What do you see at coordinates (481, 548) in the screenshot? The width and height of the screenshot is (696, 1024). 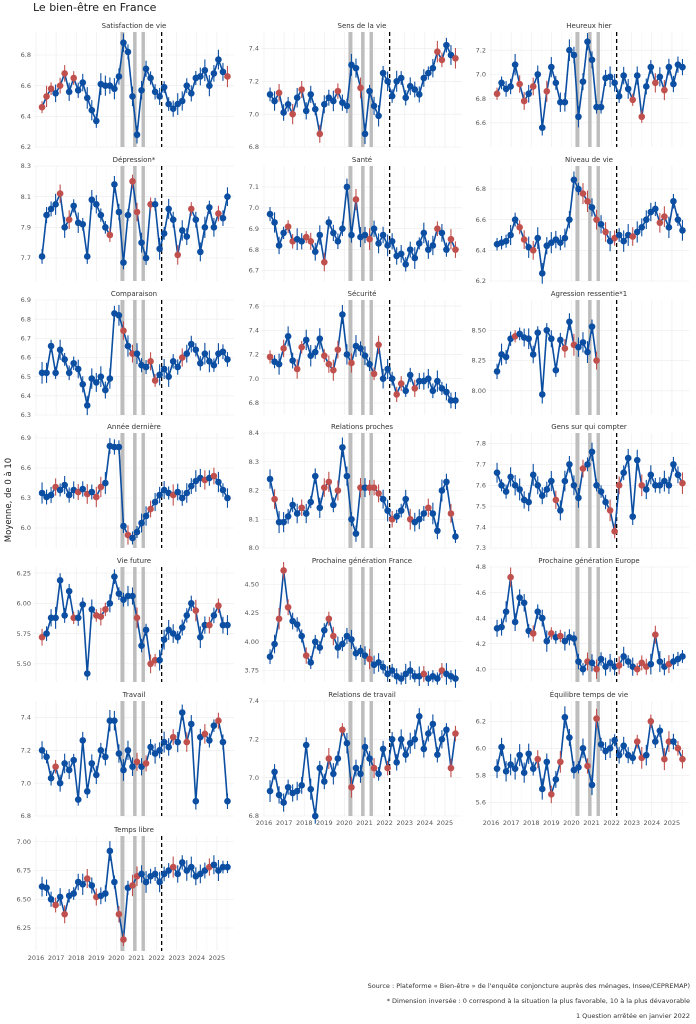 I see `y-tick-label: 7.3` at bounding box center [481, 548].